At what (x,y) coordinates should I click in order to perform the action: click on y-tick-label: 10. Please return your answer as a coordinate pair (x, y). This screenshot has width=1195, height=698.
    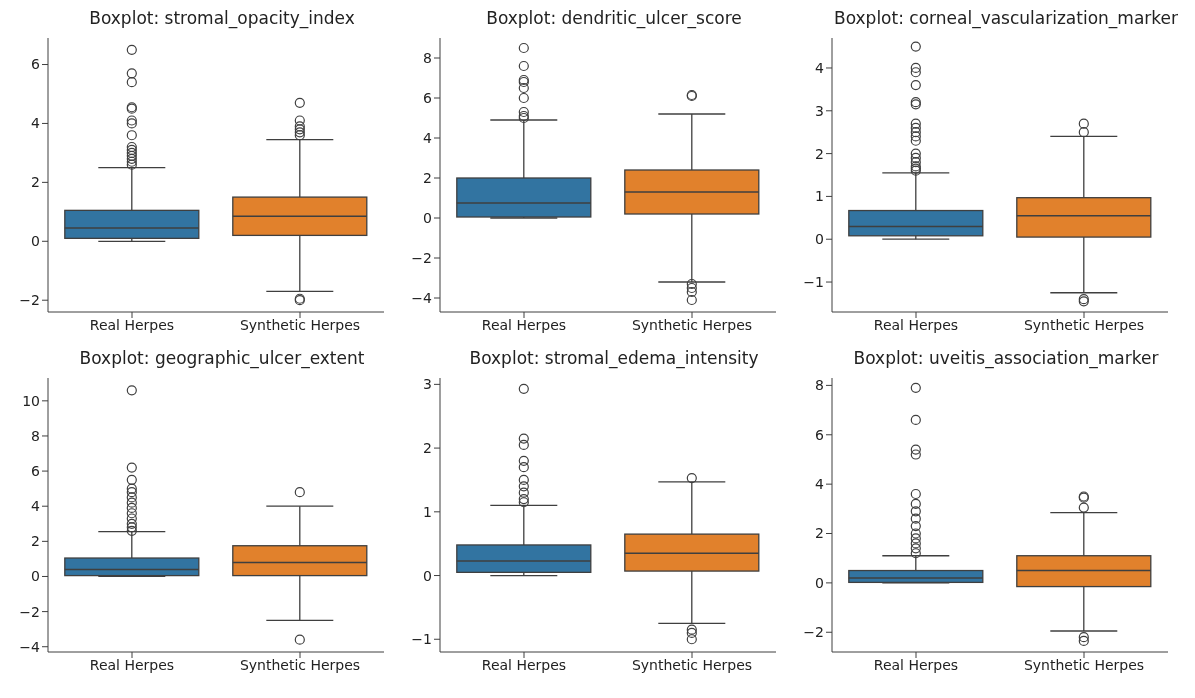
    Looking at the image, I should click on (31, 400).